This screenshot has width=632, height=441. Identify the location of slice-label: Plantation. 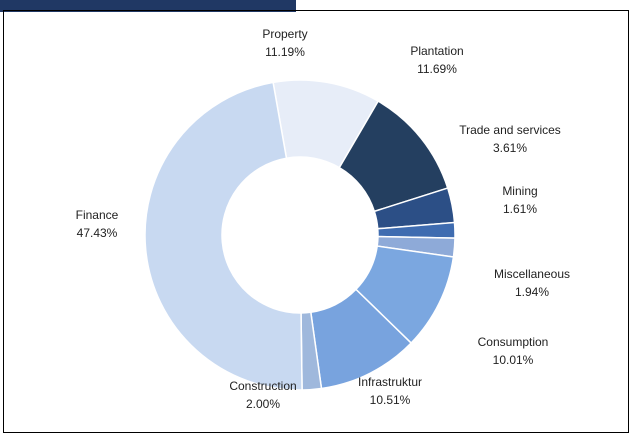
(436, 51).